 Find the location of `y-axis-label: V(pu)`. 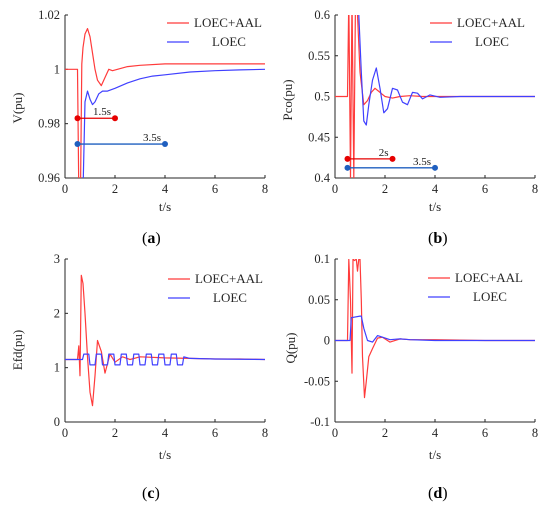

y-axis-label: V(pu) is located at coordinates (17, 107).